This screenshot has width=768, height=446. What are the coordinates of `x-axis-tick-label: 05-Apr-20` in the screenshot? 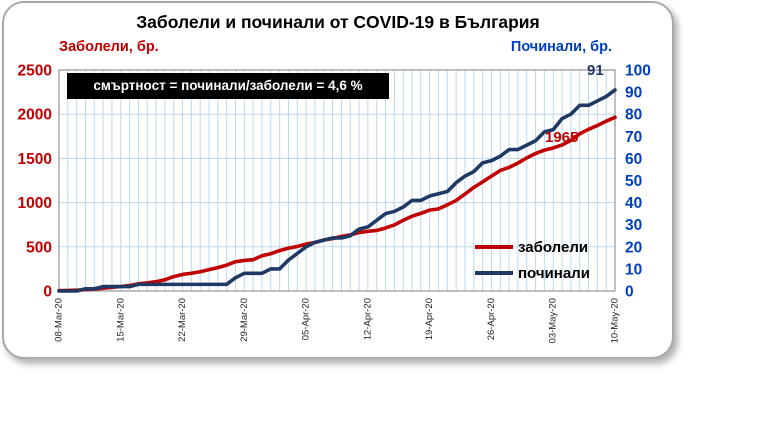 It's located at (306, 319).